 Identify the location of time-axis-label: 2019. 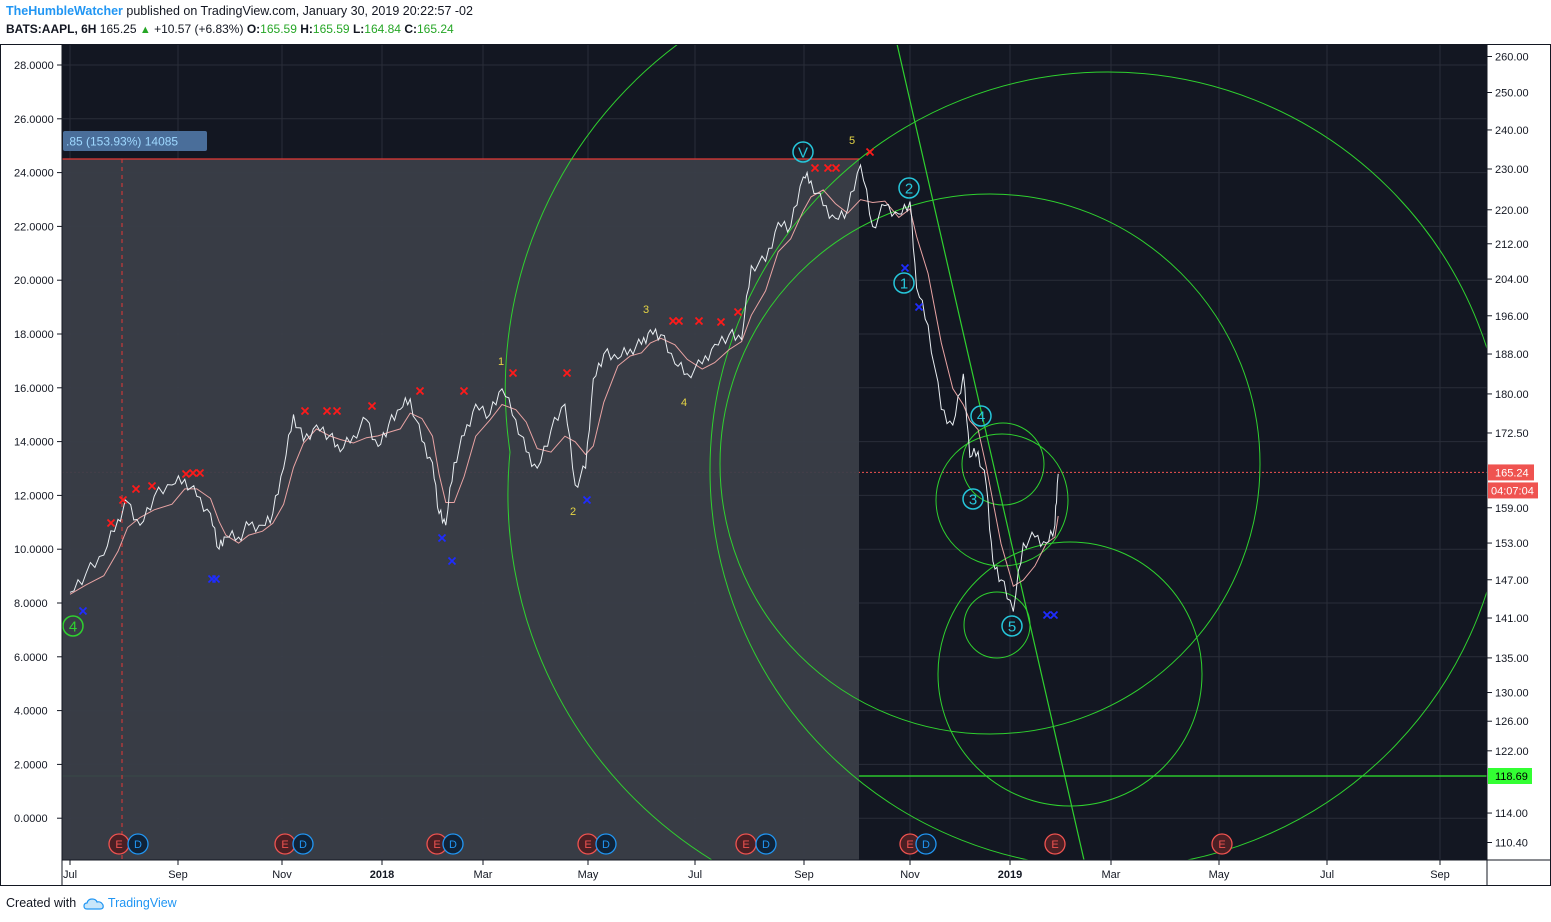
(1010, 875).